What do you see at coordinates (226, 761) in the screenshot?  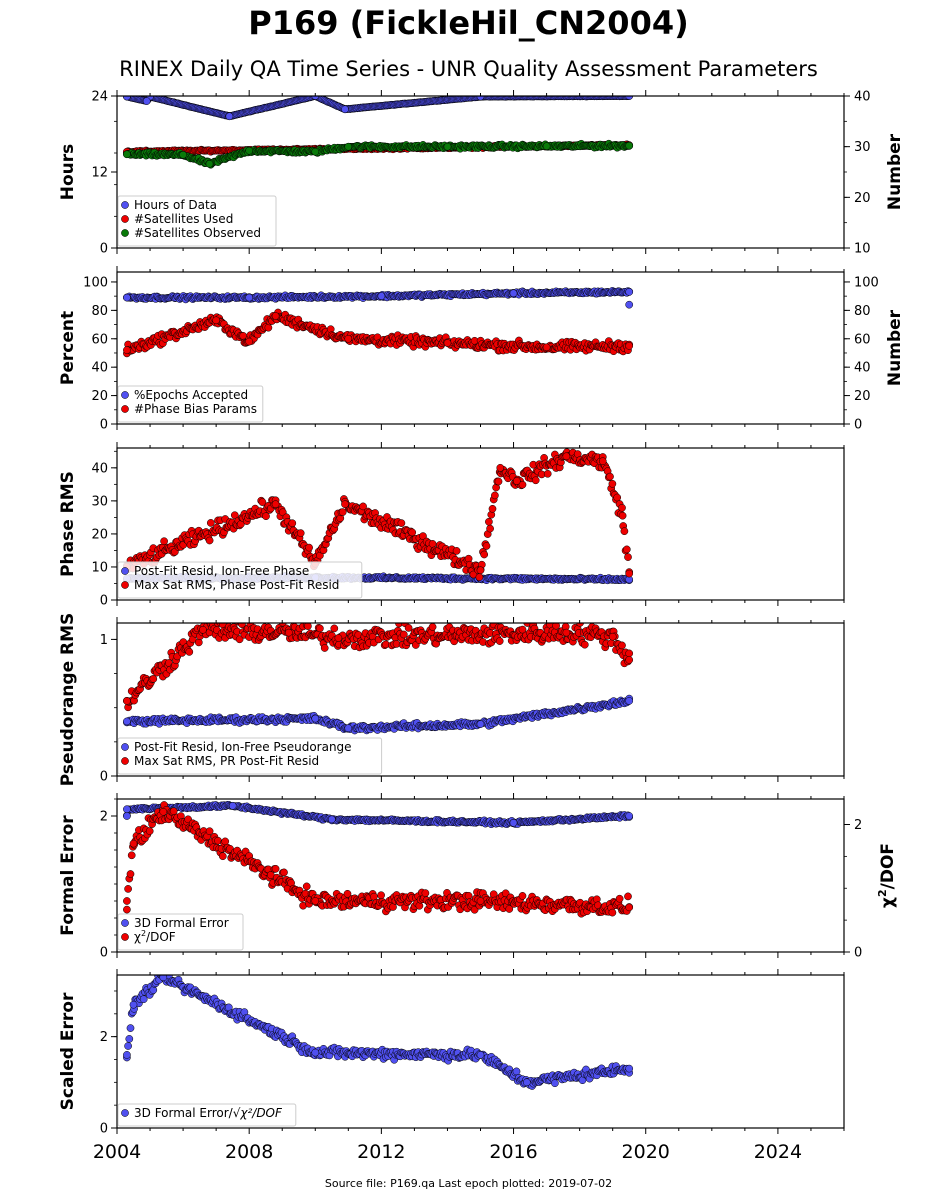 I see `legend-label: Max Sat RMS, PR Post-Fit Resid` at bounding box center [226, 761].